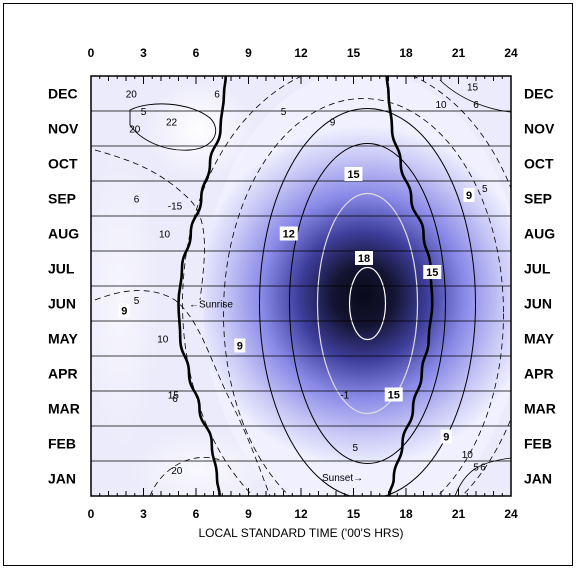 This screenshot has width=580, height=573. Describe the element at coordinates (61, 269) in the screenshot. I see `month-label-left-jul: JUL` at that location.